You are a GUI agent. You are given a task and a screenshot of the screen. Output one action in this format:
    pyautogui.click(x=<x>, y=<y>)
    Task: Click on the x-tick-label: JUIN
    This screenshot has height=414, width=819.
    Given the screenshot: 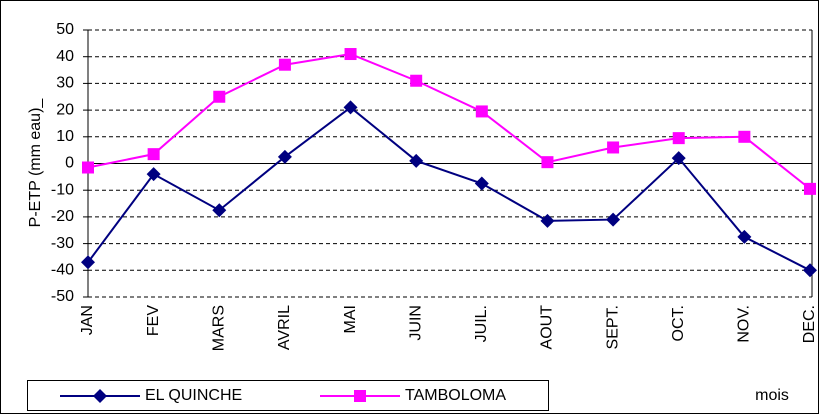 What is the action you would take?
    pyautogui.click(x=415, y=323)
    